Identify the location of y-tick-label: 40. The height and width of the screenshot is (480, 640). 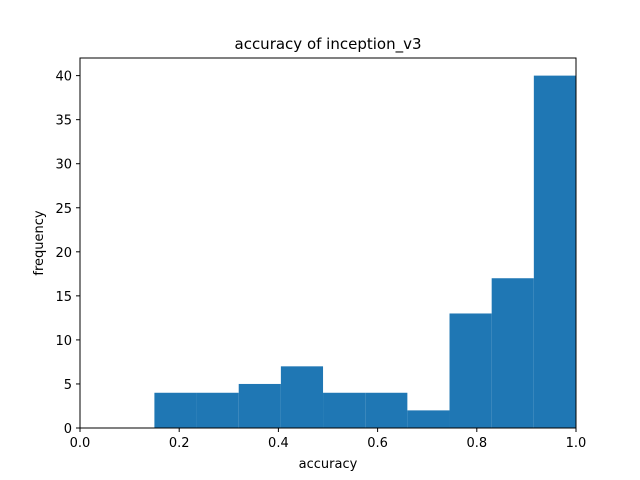
(63, 77).